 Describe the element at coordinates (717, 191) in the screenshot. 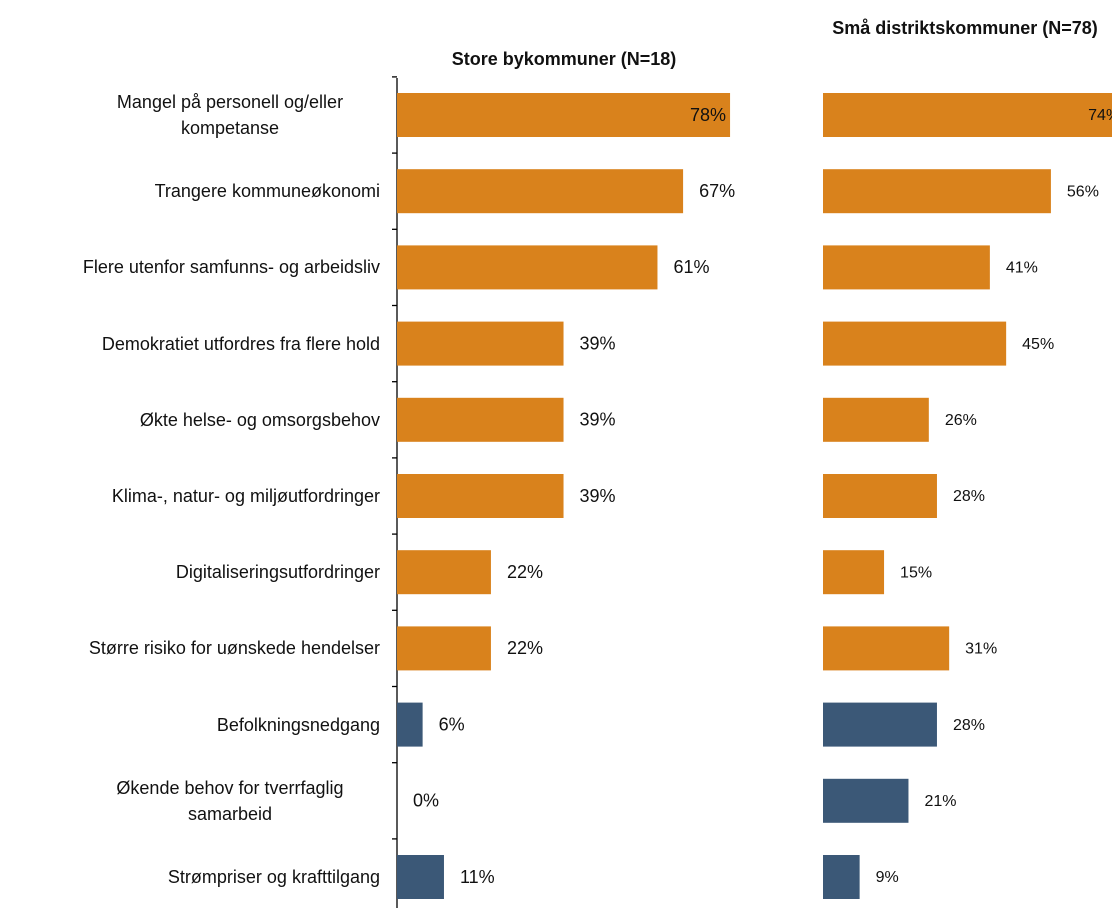

I see `value-label: 67%` at that location.